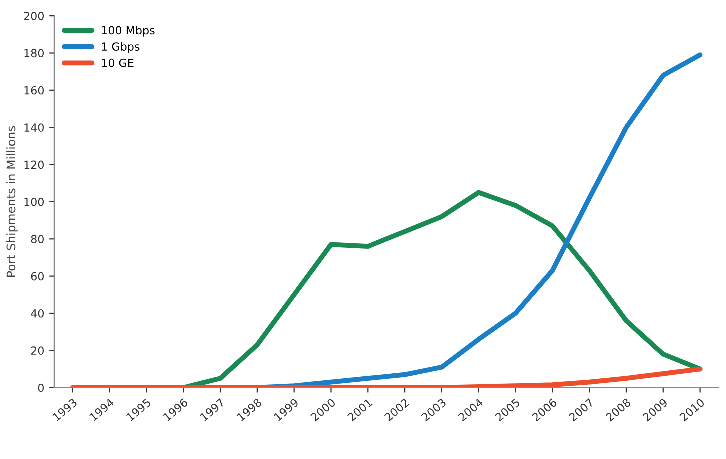 This screenshot has height=459, width=726. What do you see at coordinates (37, 313) in the screenshot?
I see `y-tick-label: 40` at bounding box center [37, 313].